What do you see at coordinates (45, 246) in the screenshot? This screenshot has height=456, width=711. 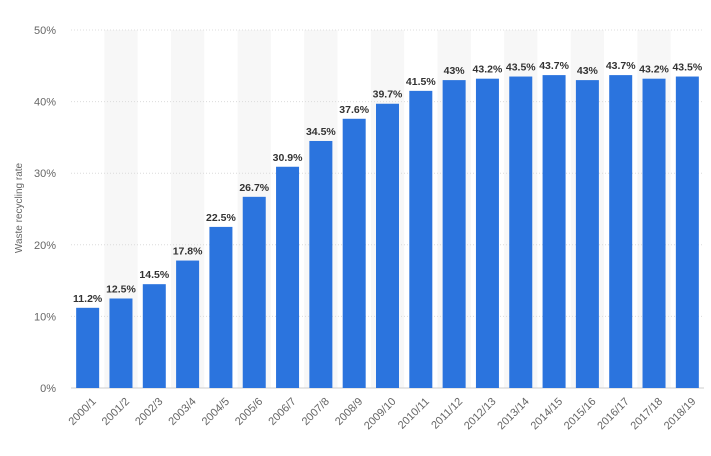 I see `y-tick-label: 20%` at bounding box center [45, 246].